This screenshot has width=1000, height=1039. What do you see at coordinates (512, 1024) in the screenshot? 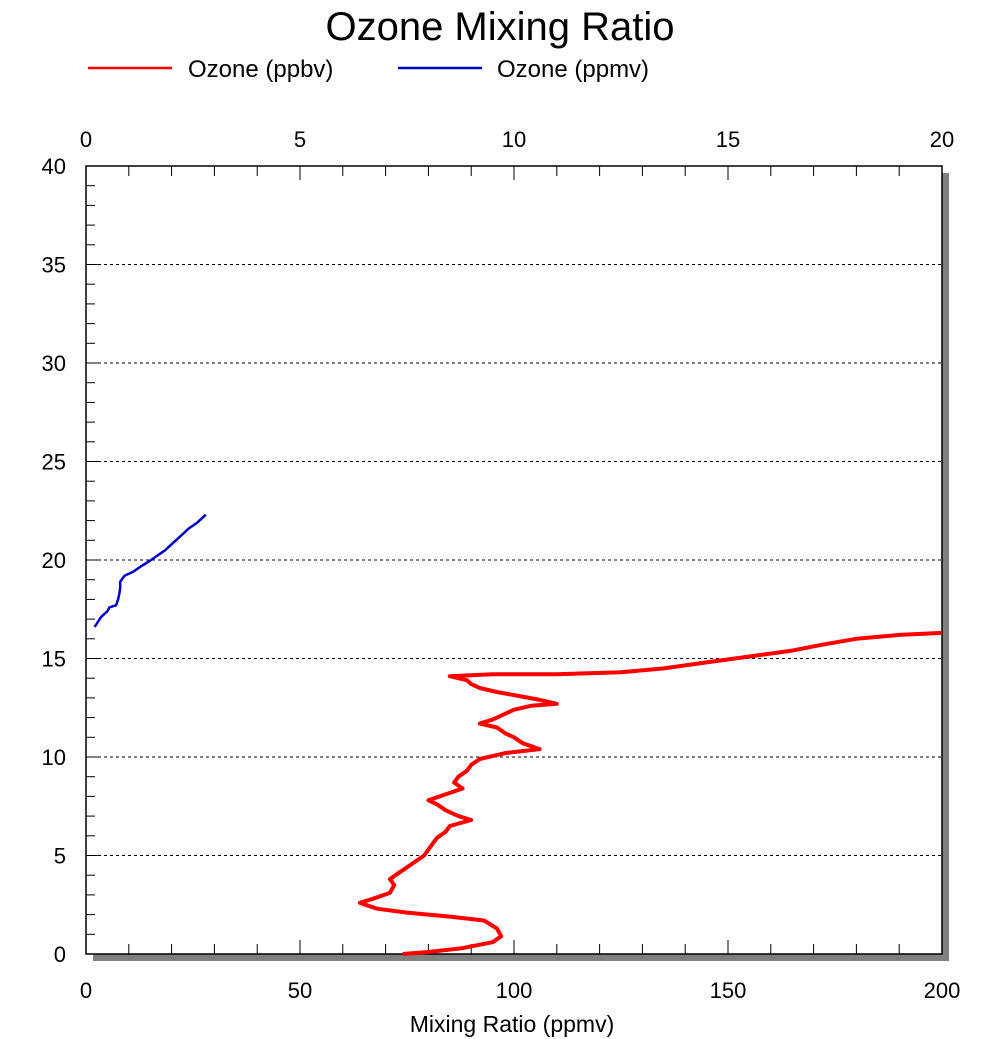
I see `x-axis-label: Mixing Ratio (ppmv)` at bounding box center [512, 1024].